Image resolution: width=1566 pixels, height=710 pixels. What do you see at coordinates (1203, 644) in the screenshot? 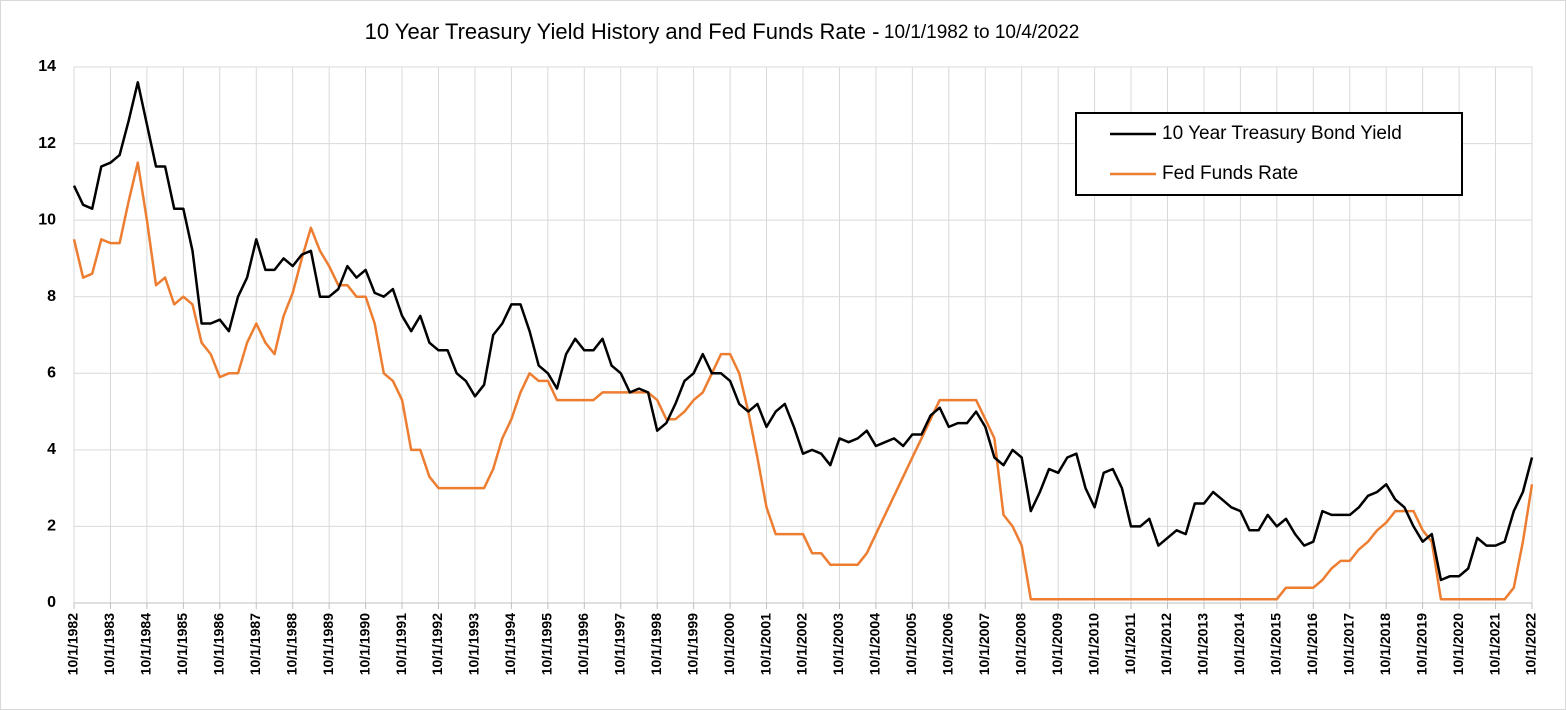
I see `x-tick-label: 10/1/2013` at bounding box center [1203, 644].